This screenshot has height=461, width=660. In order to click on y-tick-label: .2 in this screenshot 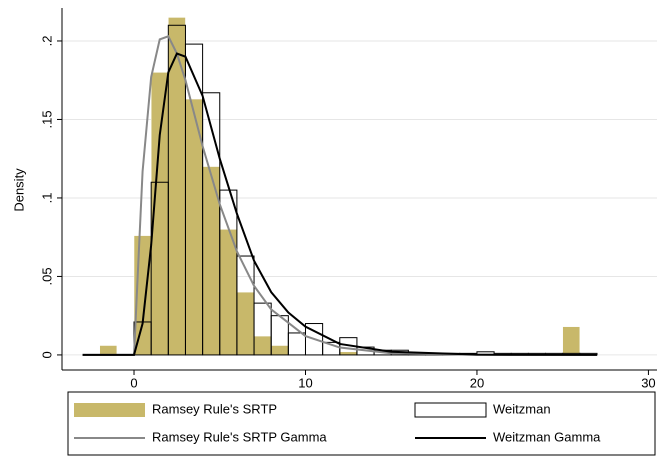, I will do `click(46, 41)`.